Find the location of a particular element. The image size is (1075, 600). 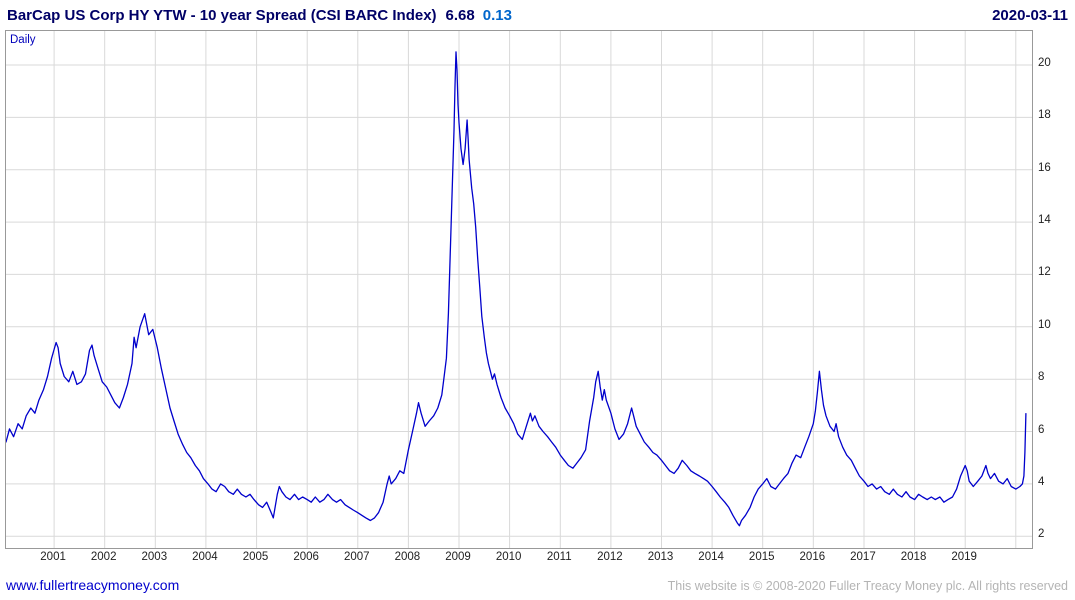

x-tick-label: 2016 is located at coordinates (812, 557).